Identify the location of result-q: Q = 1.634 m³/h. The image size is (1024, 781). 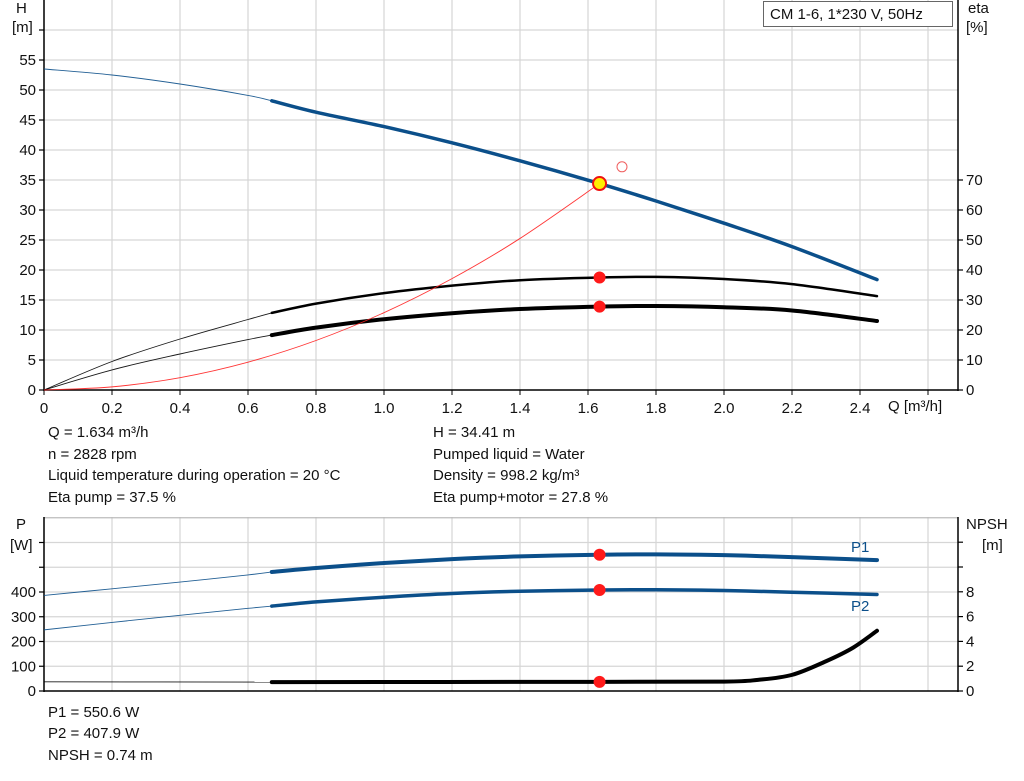
(98, 432).